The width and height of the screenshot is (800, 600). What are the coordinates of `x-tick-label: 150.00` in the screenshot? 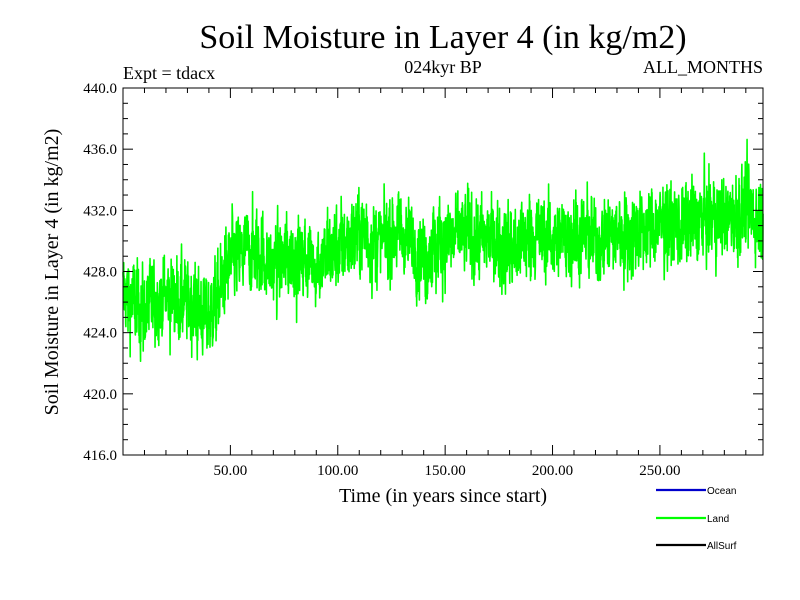 It's located at (445, 471).